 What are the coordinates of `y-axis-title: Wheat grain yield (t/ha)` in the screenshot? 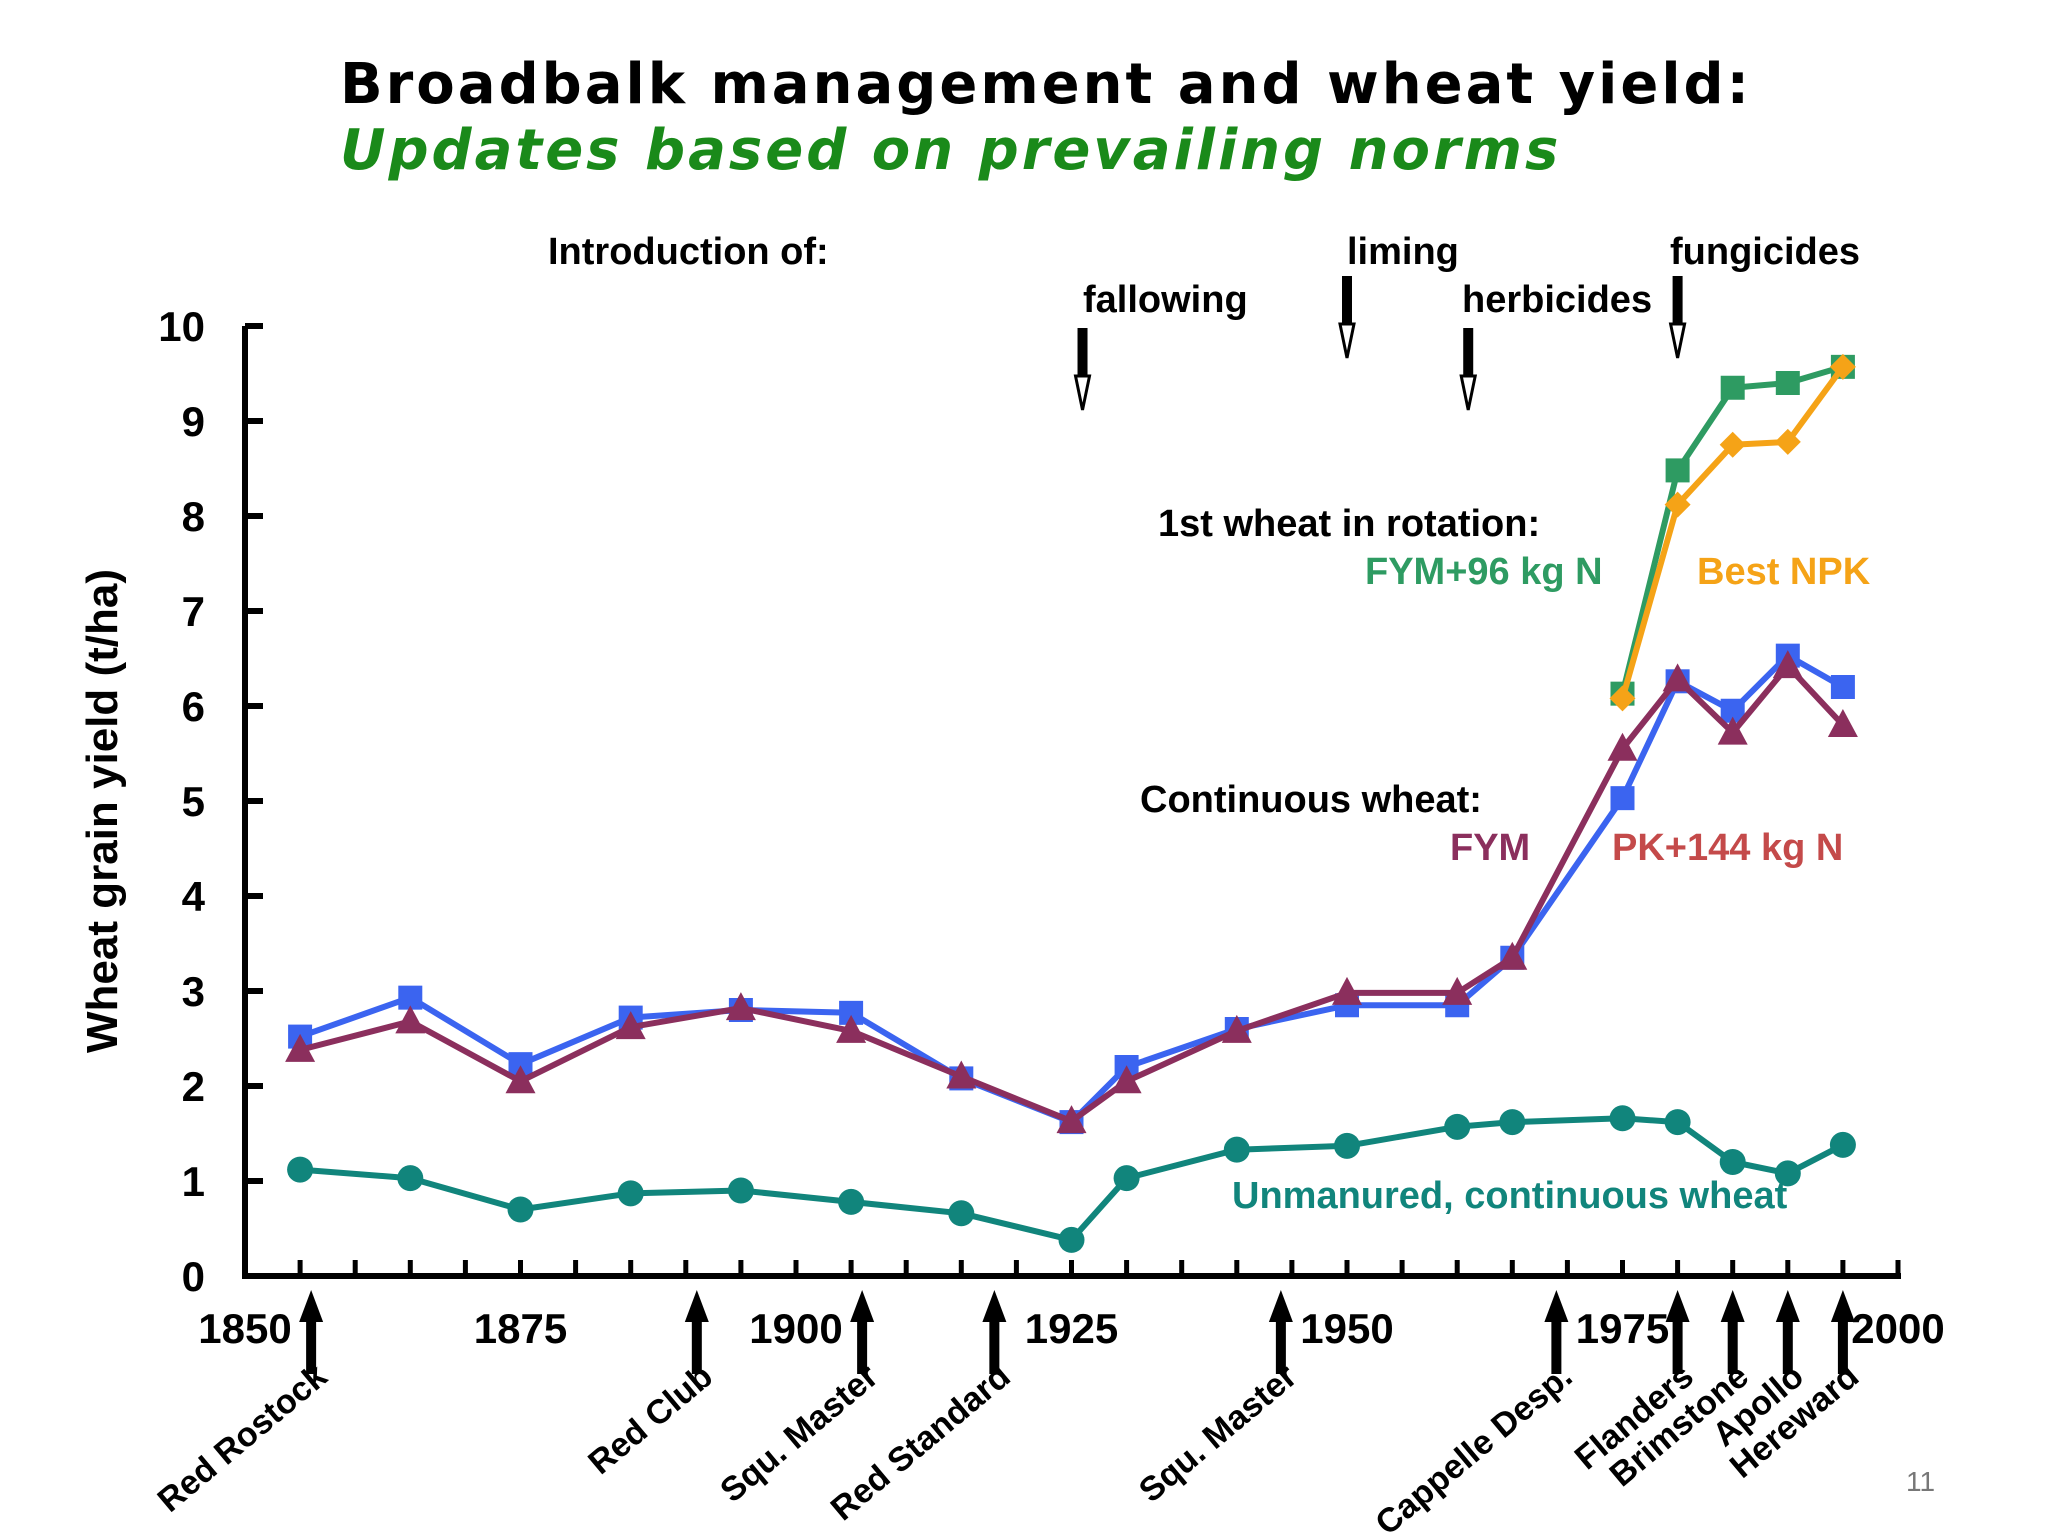 It's located at (102, 811).